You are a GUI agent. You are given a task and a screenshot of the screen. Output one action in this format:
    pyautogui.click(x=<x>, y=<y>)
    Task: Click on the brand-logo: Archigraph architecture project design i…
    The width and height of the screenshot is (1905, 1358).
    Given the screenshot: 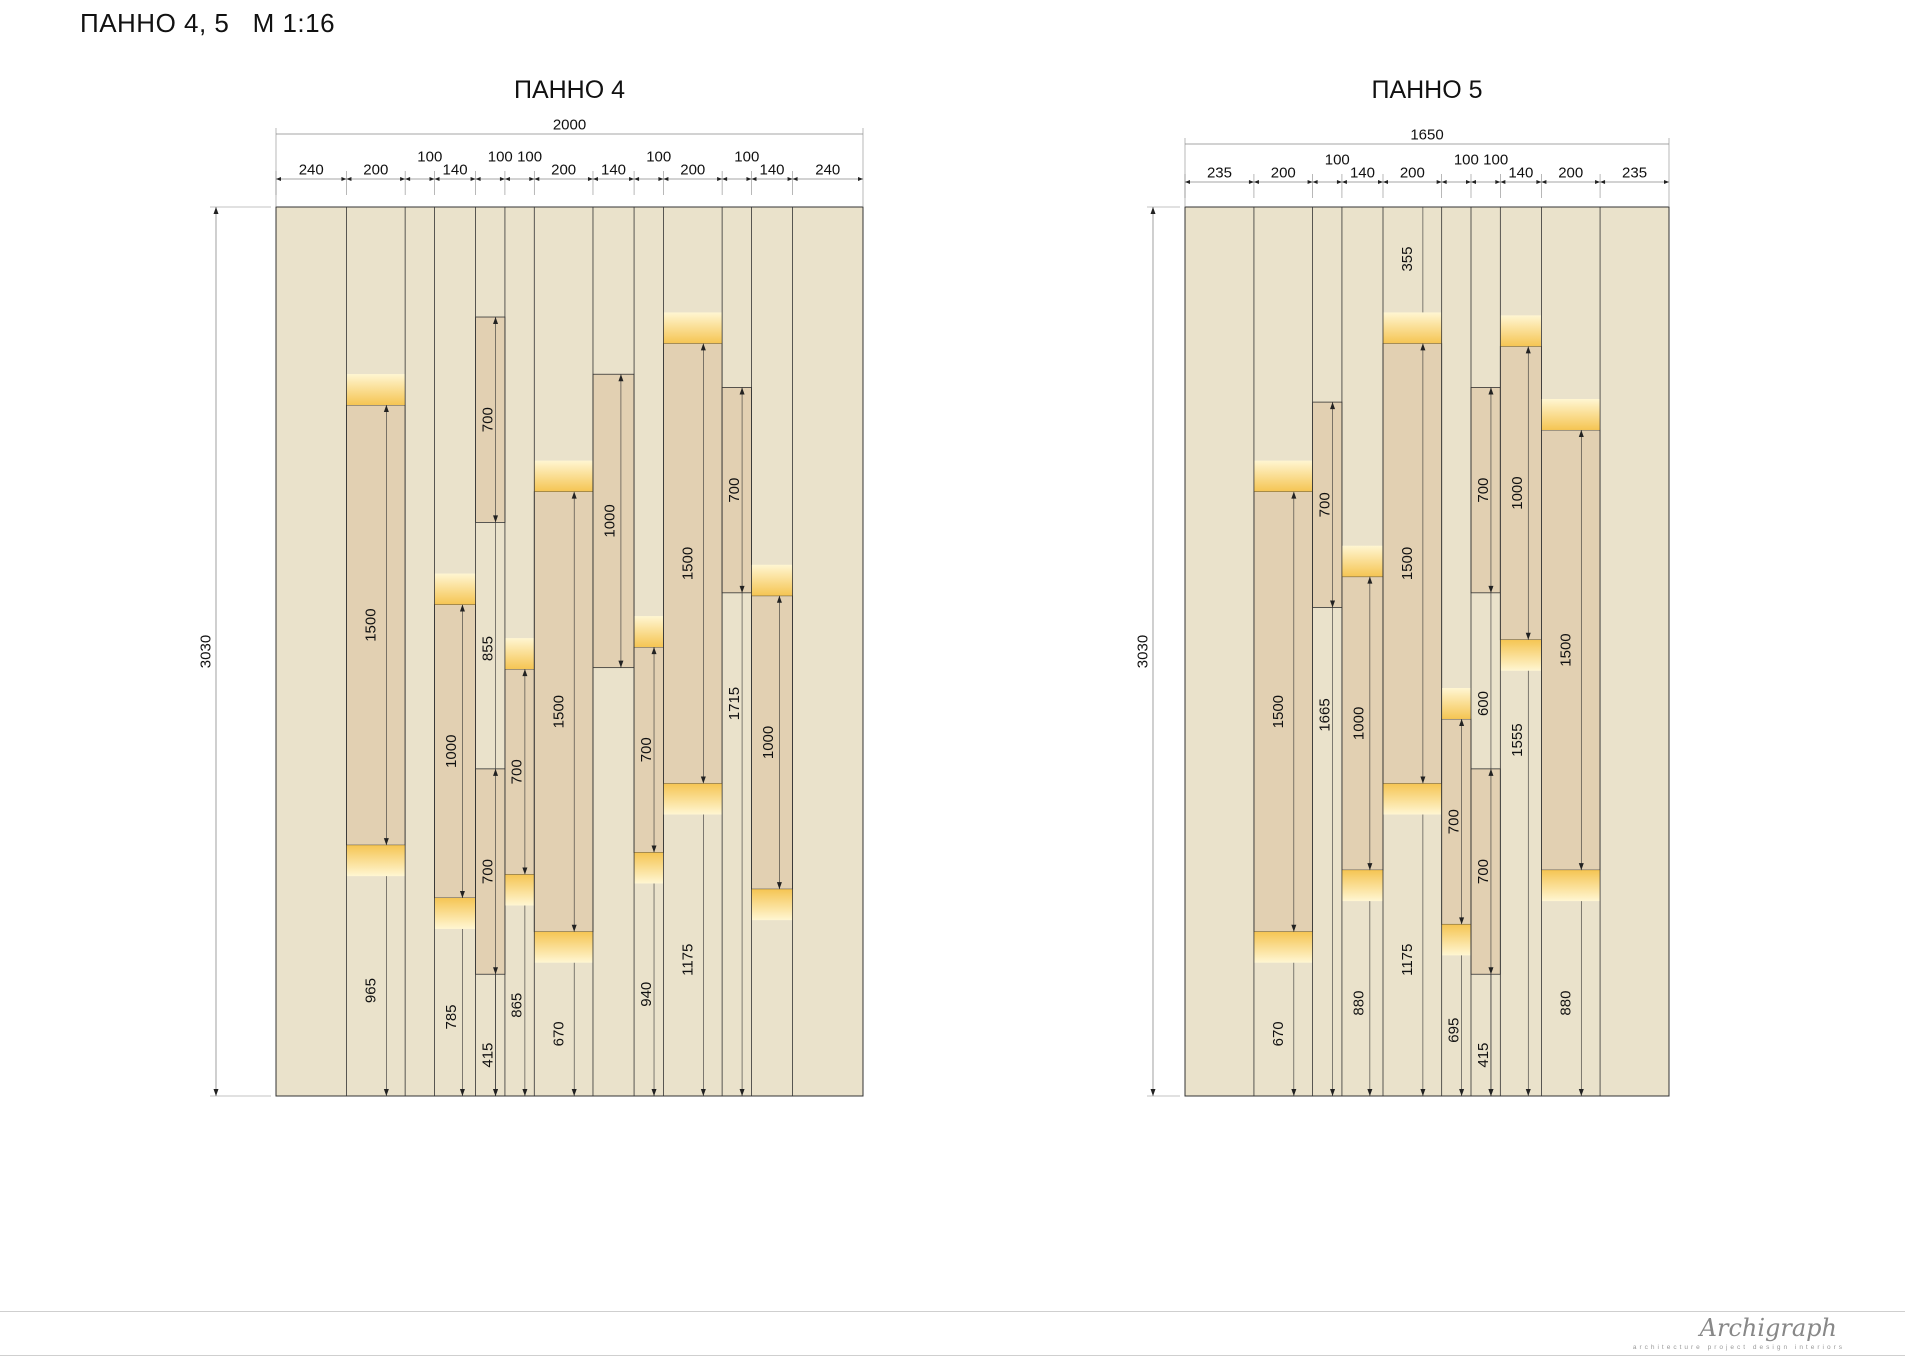 What is the action you would take?
    pyautogui.click(x=1739, y=1334)
    